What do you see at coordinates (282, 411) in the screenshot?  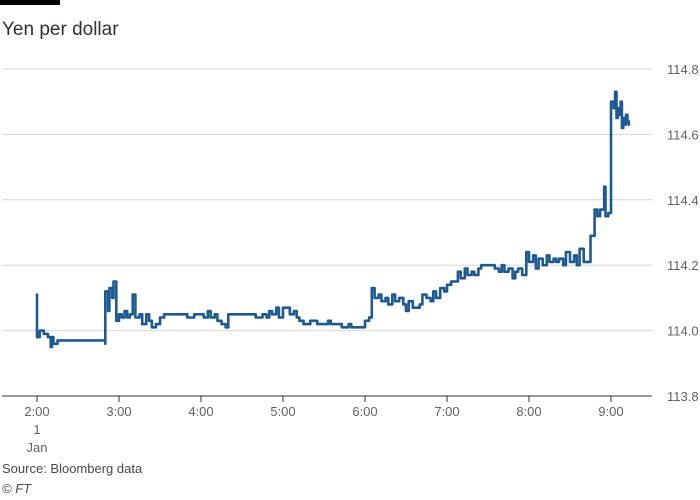 I see `x-tick-label: 5:00` at bounding box center [282, 411].